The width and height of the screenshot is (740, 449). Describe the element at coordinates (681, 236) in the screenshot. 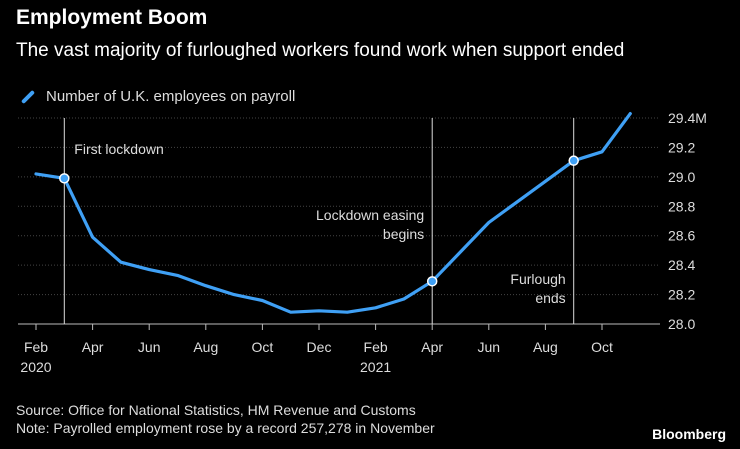

I see `y-tick-label: 28.6` at that location.